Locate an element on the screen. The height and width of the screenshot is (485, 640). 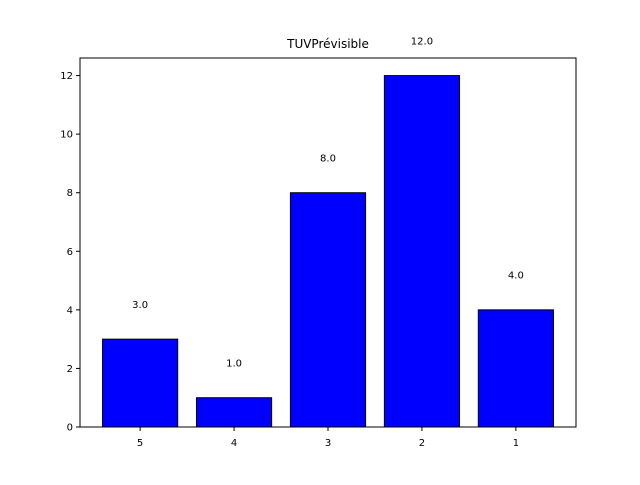
y-tick-label: 10 is located at coordinates (66, 135).